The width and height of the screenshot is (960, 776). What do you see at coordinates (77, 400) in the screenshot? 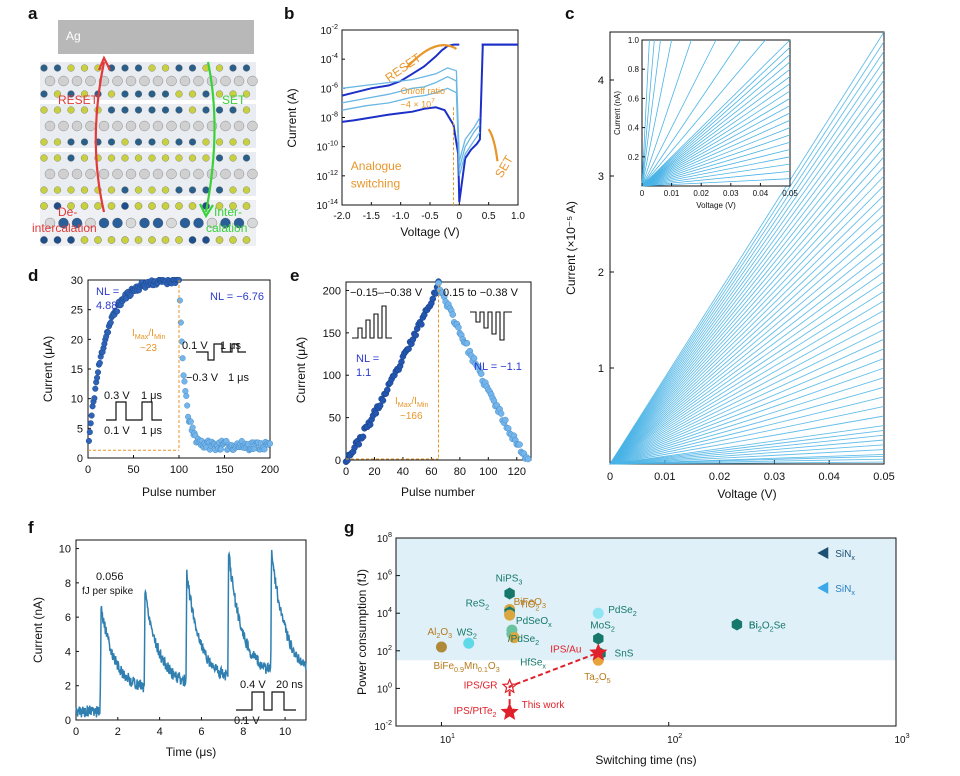
I see `y-tick-label: 10` at bounding box center [77, 400].